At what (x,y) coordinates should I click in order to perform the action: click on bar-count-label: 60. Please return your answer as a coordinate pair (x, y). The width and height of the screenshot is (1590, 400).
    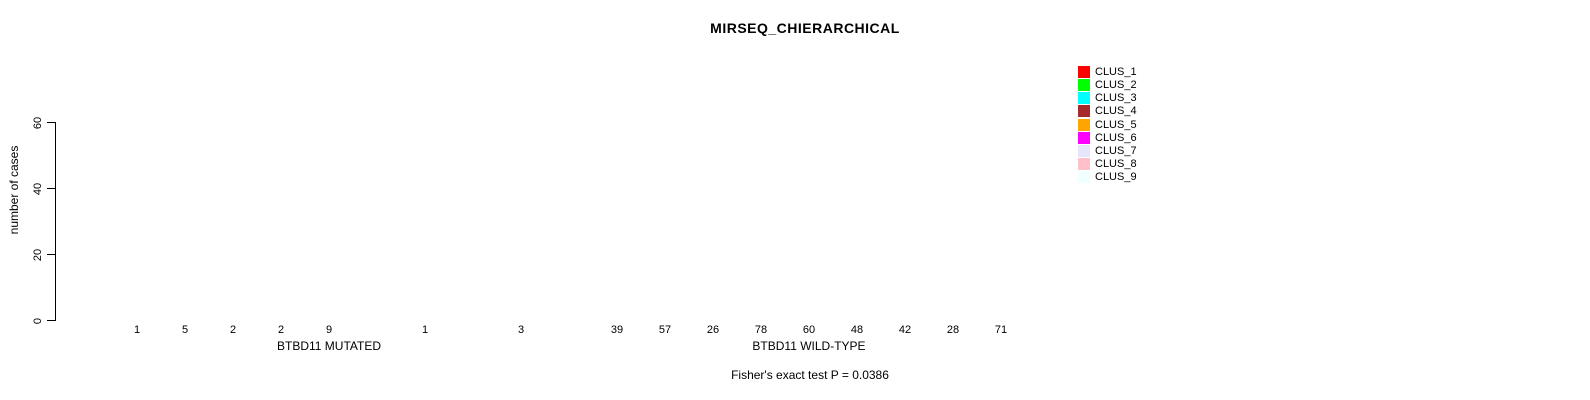
    Looking at the image, I should click on (809, 330).